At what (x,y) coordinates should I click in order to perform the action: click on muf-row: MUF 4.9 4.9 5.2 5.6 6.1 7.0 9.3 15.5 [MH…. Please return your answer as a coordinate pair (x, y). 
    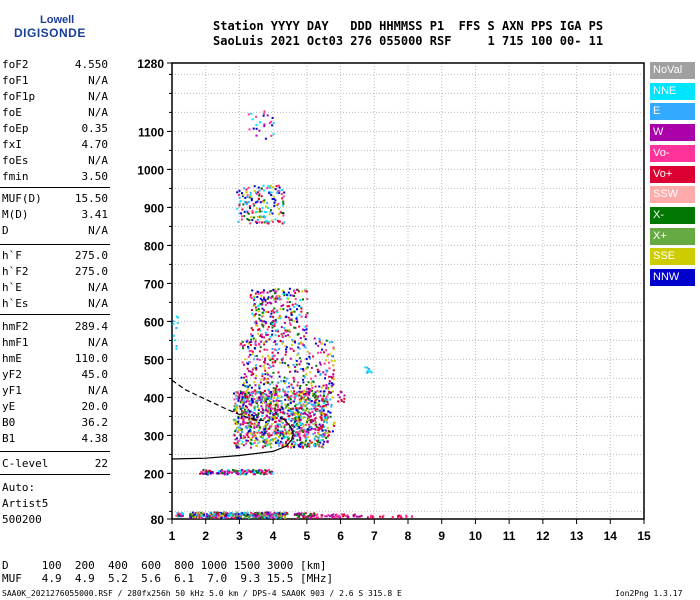
    Looking at the image, I should click on (168, 578).